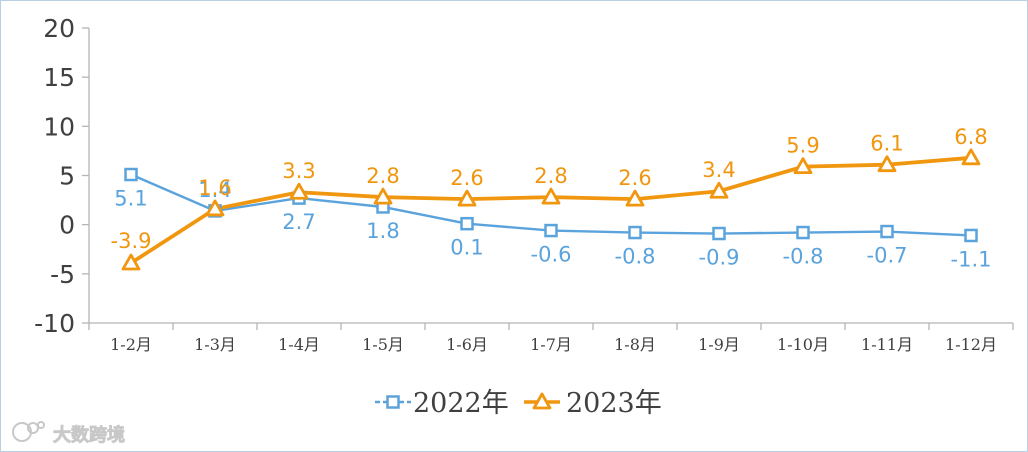  I want to click on data-label: 5.9, so click(802, 146).